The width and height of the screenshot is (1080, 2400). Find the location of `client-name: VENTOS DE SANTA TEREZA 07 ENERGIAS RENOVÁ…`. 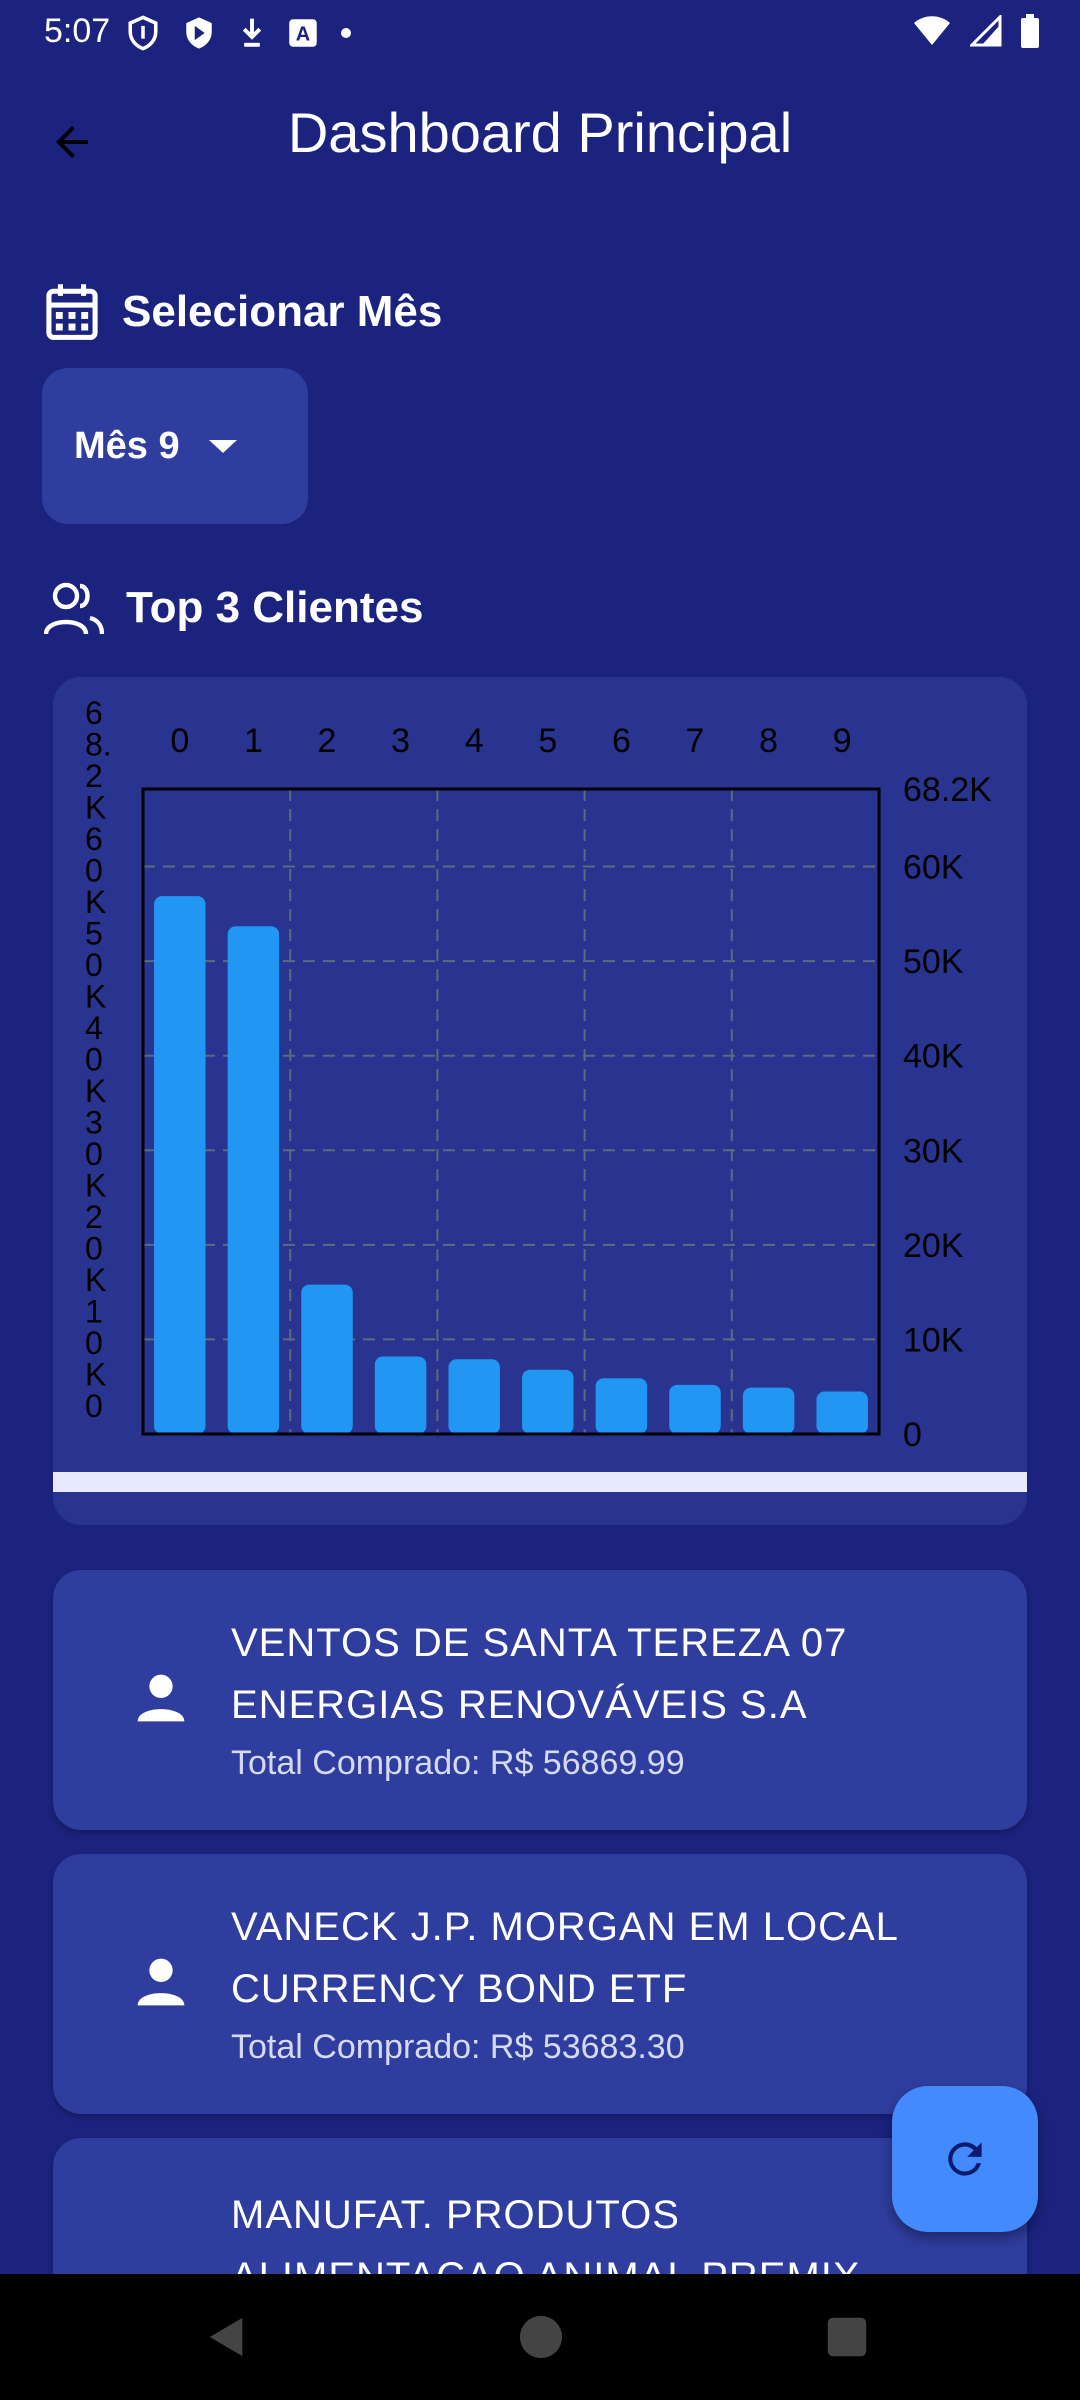

client-name: VENTOS DE SANTA TEREZA 07 ENERGIAS RENOVÁ… is located at coordinates (539, 1674).